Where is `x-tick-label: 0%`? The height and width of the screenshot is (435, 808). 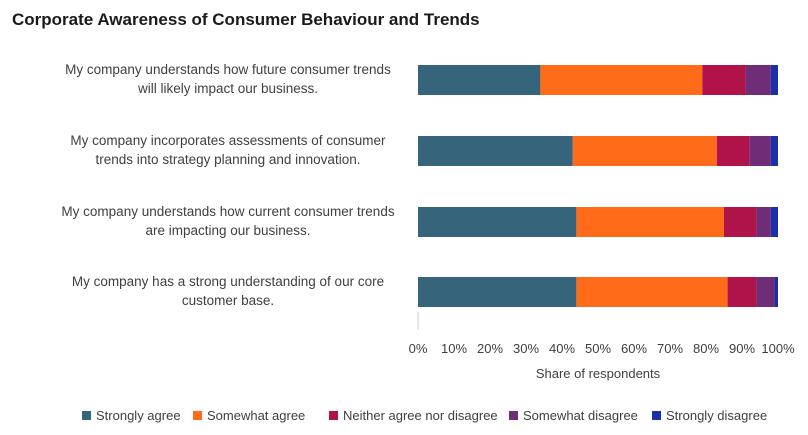
x-tick-label: 0% is located at coordinates (418, 348).